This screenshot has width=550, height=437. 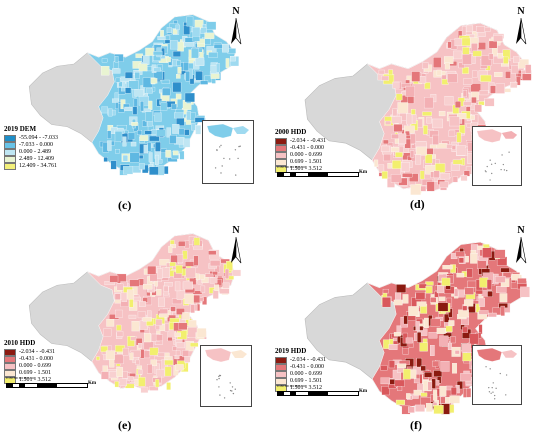 I want to click on north-arrow-half-icon, so click(x=523, y=250).